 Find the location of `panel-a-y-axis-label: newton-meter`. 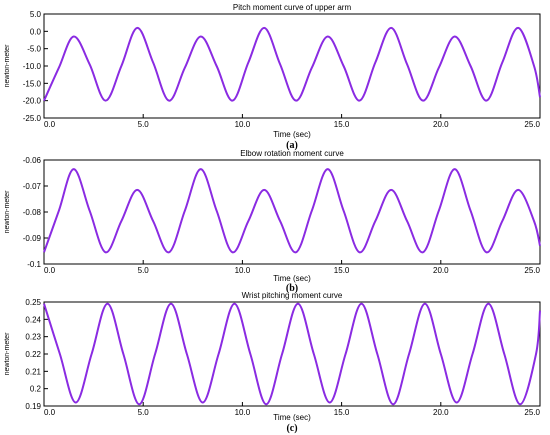

panel-a-y-axis-label: newton-meter is located at coordinates (7, 65).